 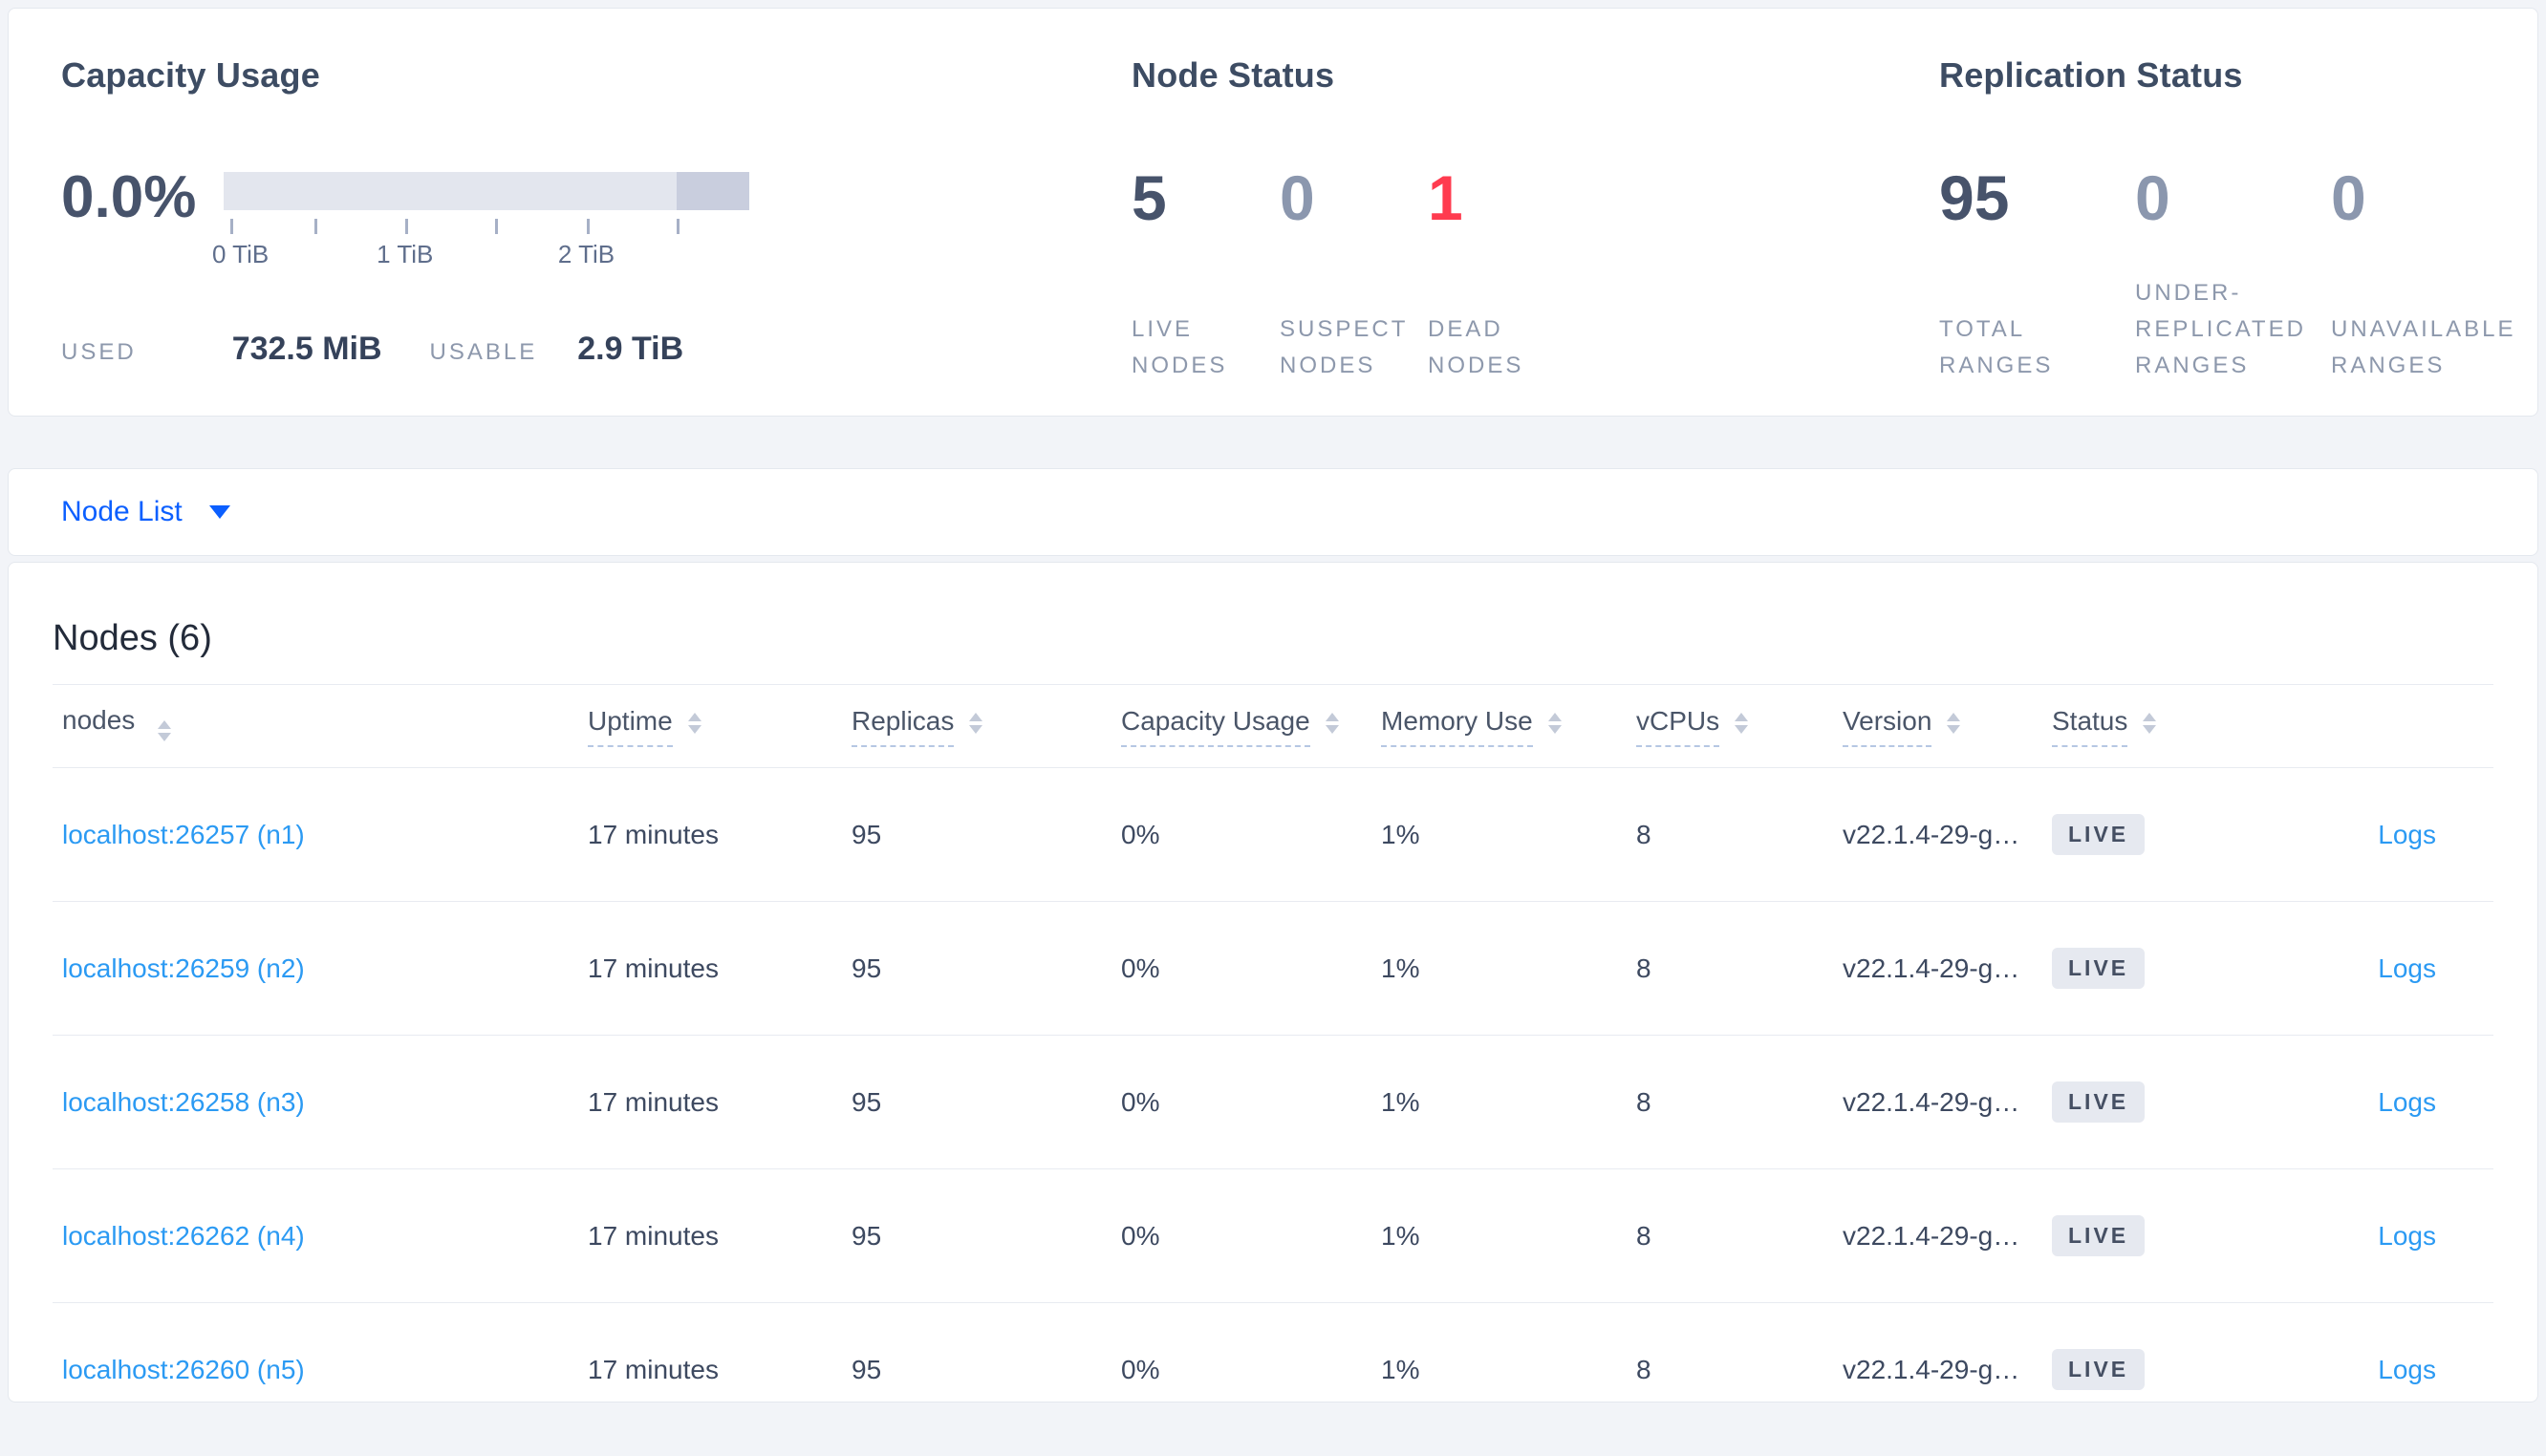 I want to click on column-header-memory-use: Memory Use, so click(x=1508, y=726).